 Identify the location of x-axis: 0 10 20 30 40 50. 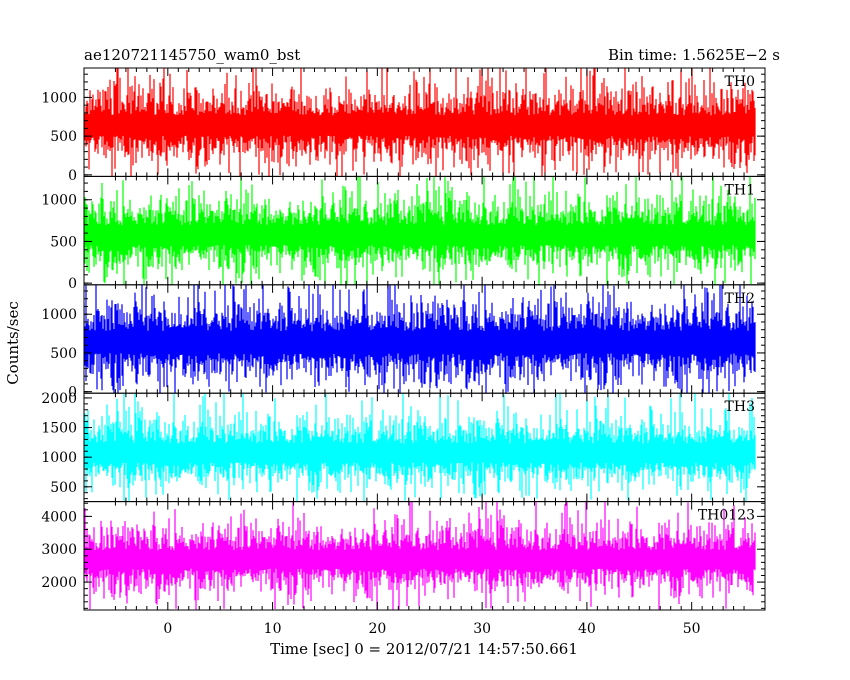
(431, 629).